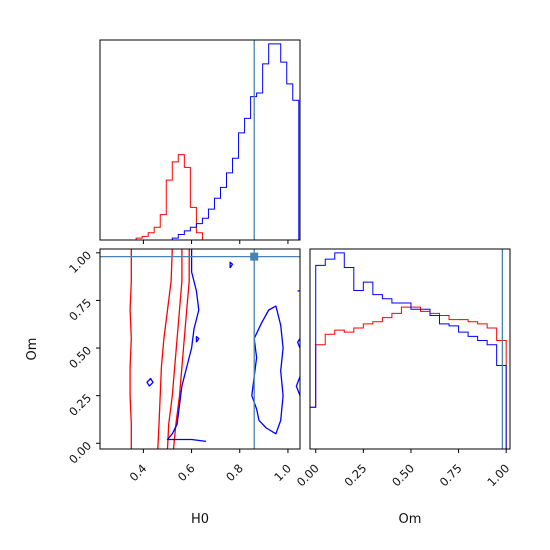  I want to click on om-hist-xlabel: Om, so click(410, 519).